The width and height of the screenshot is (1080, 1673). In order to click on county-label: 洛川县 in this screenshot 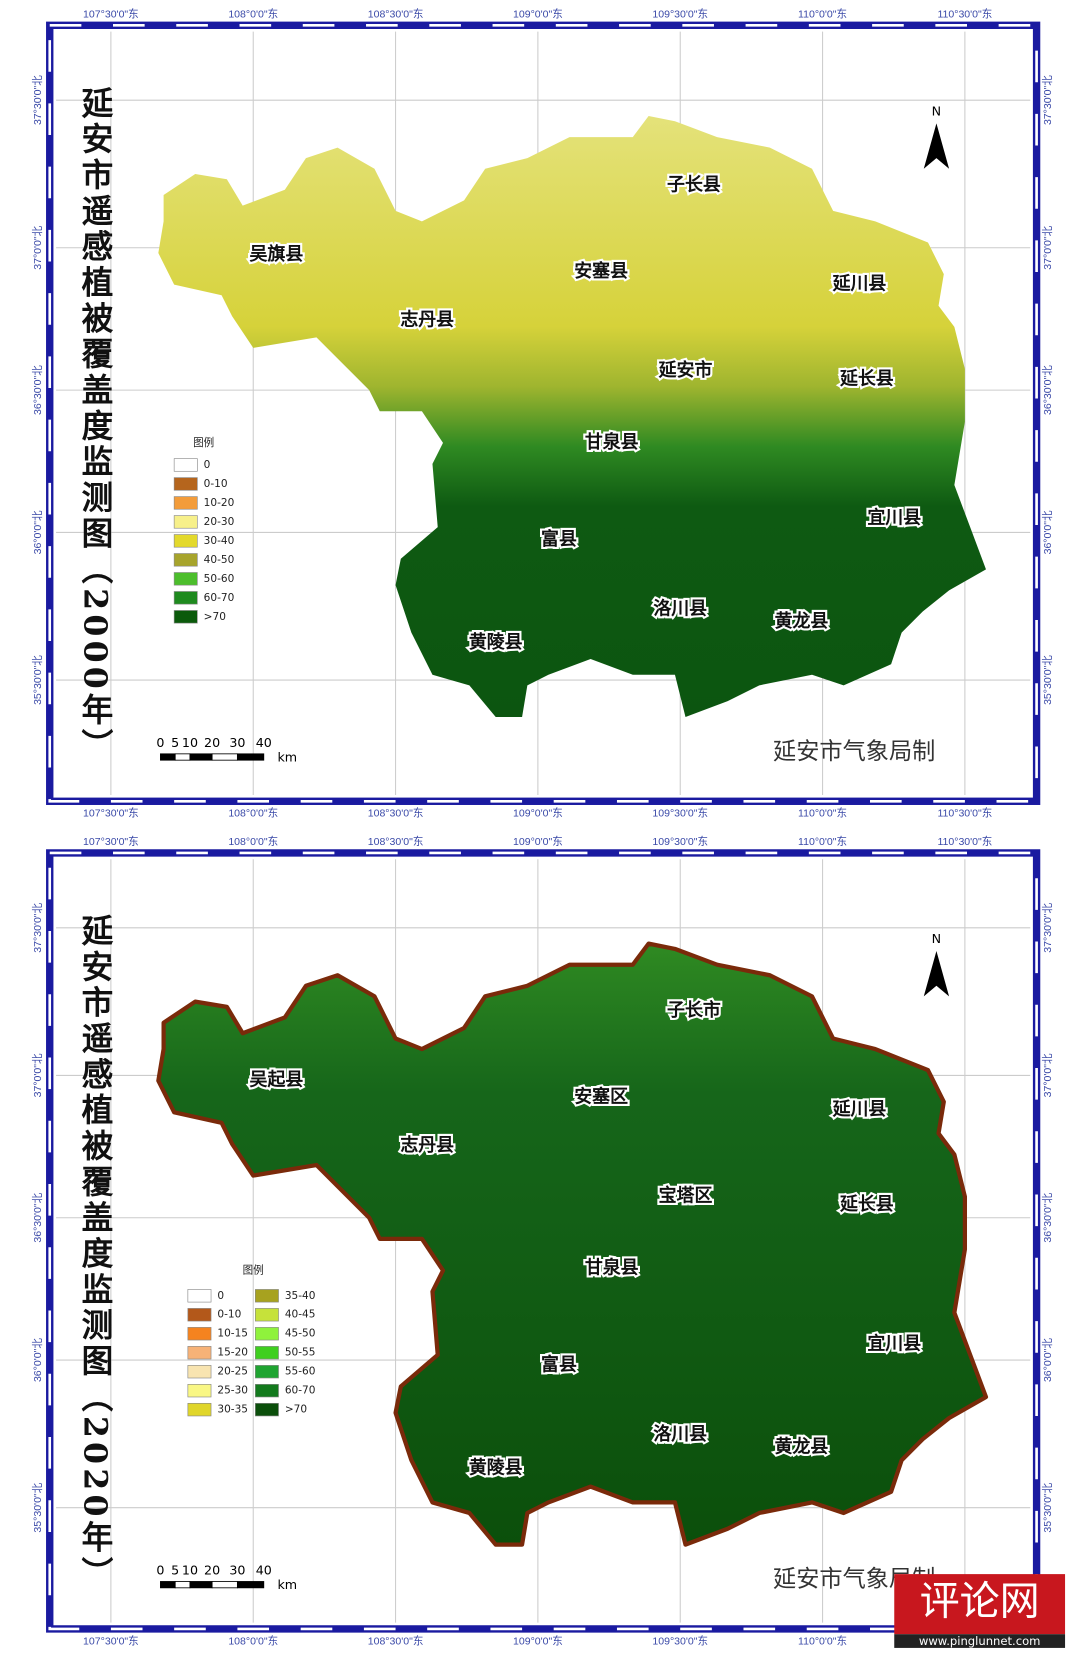, I will do `click(680, 1434)`.